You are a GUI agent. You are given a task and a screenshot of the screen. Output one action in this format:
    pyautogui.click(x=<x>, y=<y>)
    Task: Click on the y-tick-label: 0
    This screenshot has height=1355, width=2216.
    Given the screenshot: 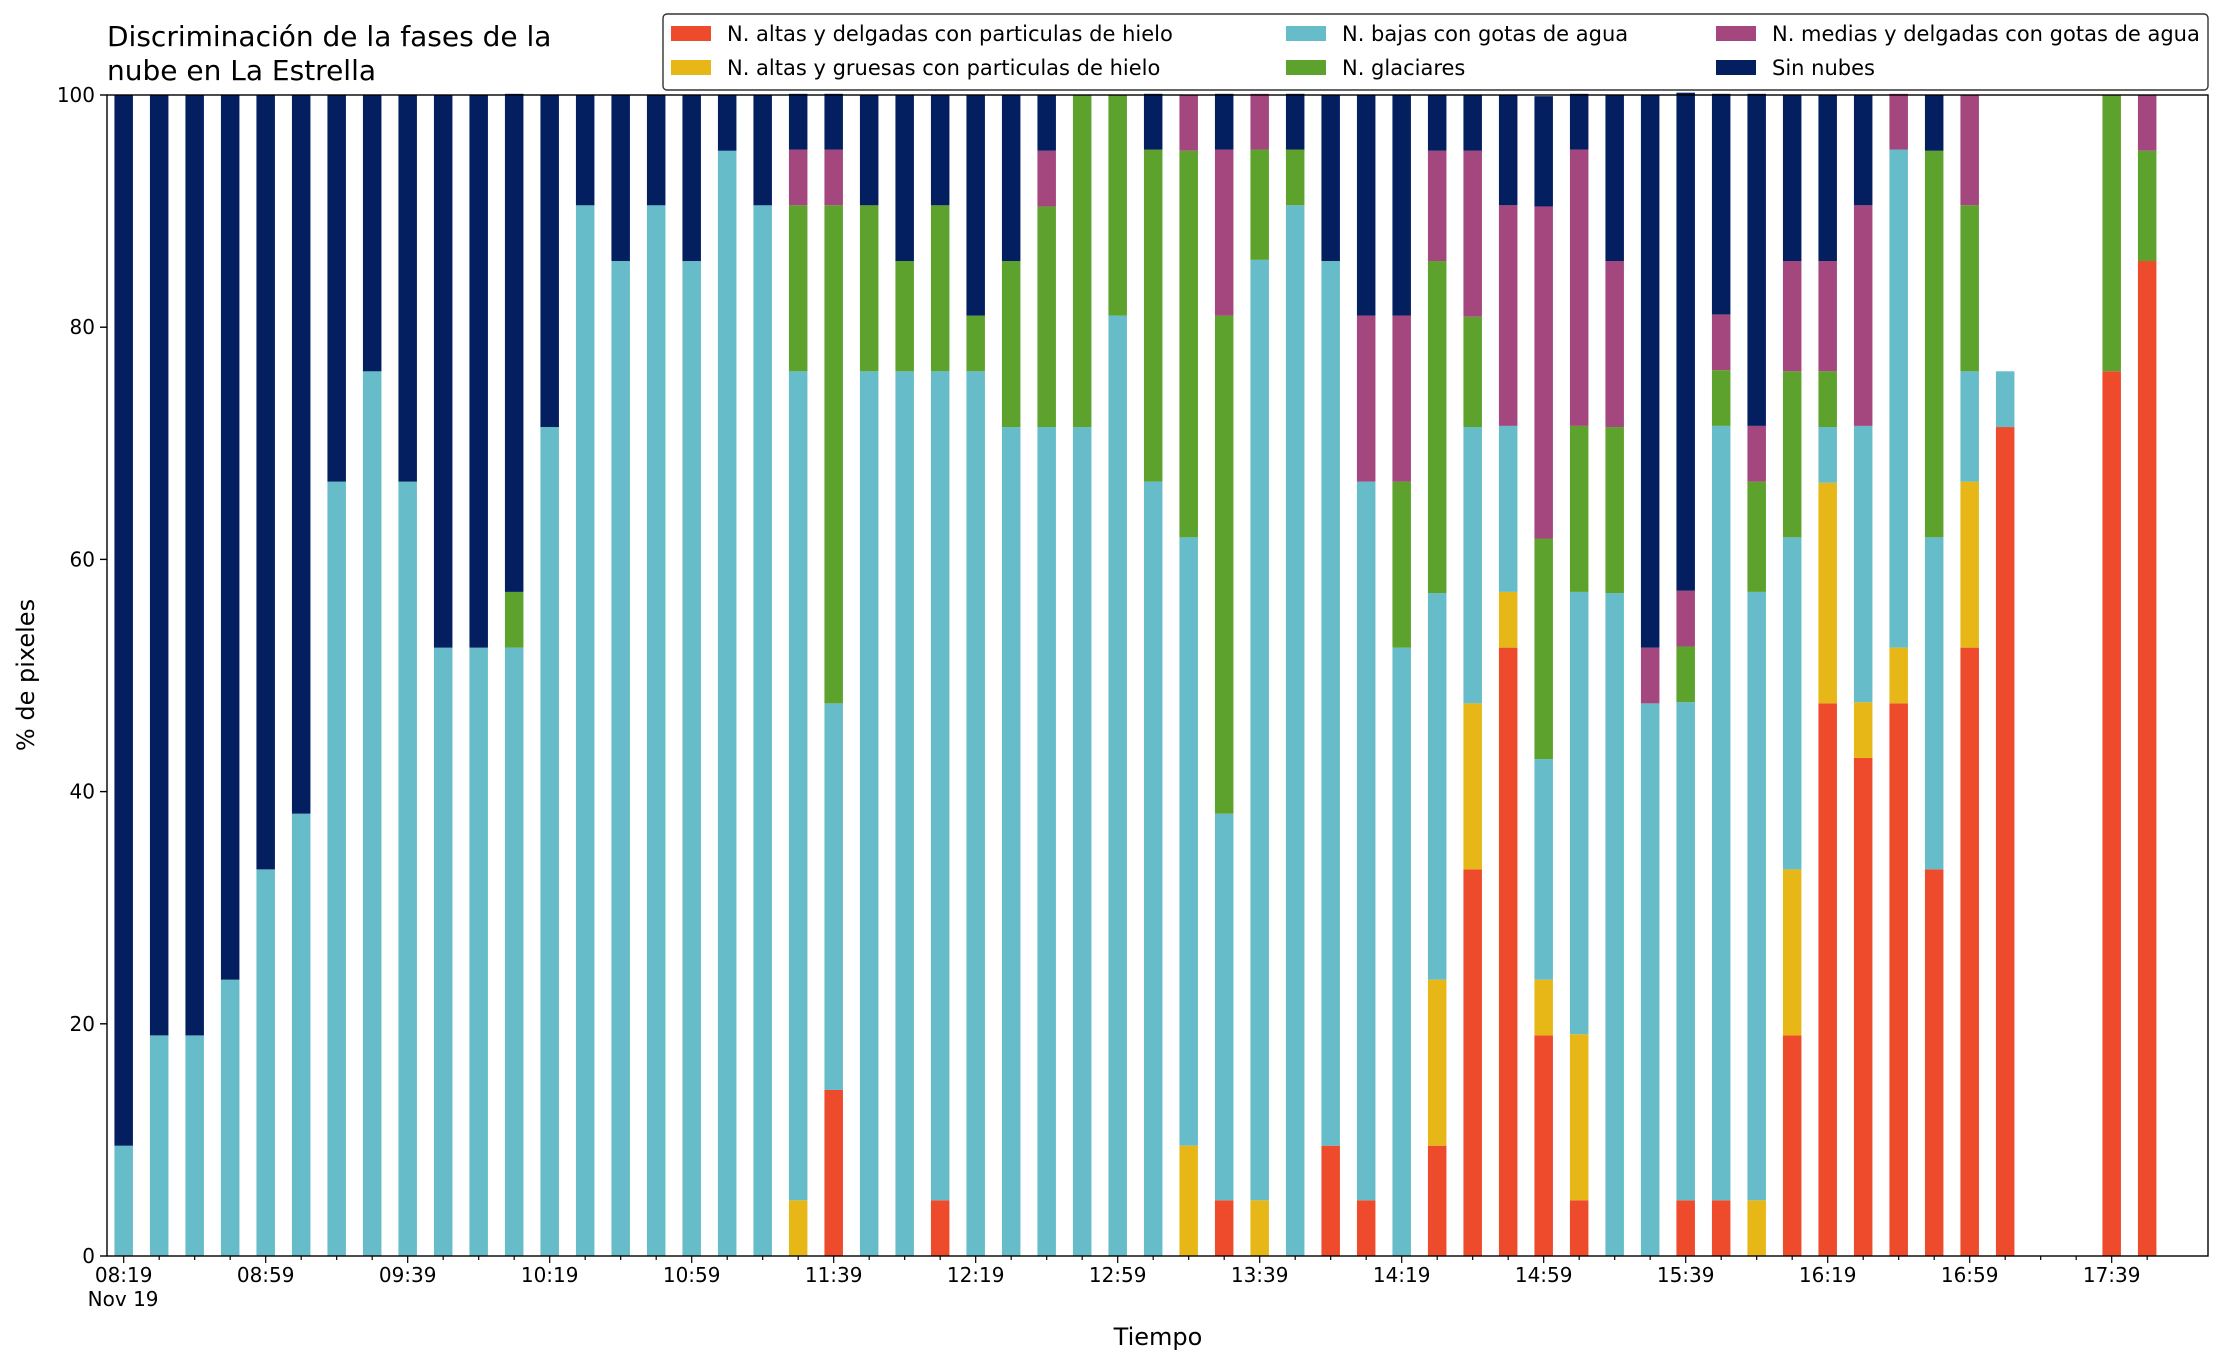 What is the action you would take?
    pyautogui.click(x=88, y=1256)
    